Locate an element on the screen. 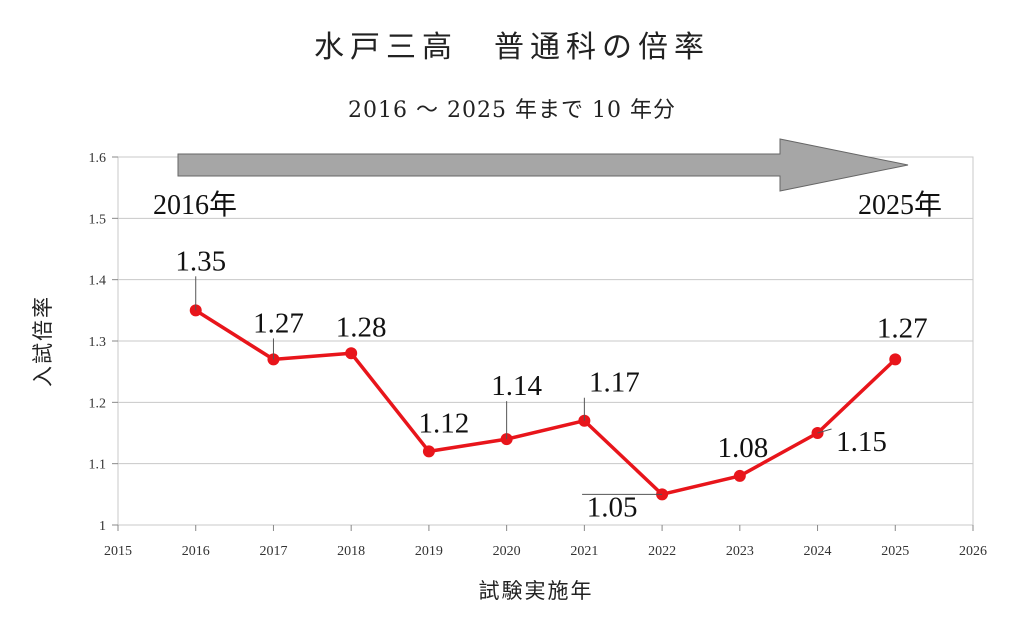 Image resolution: width=1024 pixels, height=623 pixels. y-tick-label: 1 is located at coordinates (102, 526).